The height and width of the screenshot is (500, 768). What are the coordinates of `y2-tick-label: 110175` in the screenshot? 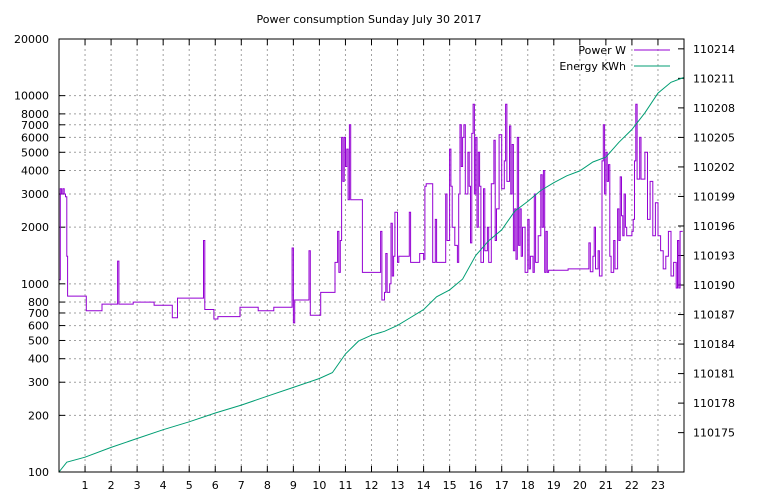 It's located at (714, 433).